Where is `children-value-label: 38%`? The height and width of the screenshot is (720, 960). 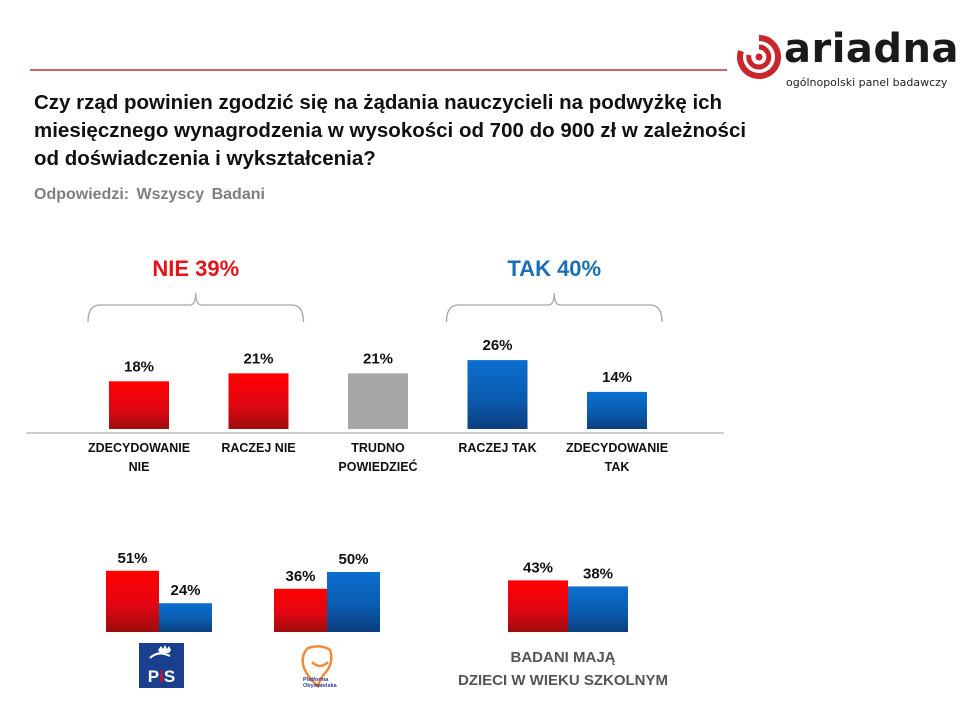
children-value-label: 38% is located at coordinates (598, 573).